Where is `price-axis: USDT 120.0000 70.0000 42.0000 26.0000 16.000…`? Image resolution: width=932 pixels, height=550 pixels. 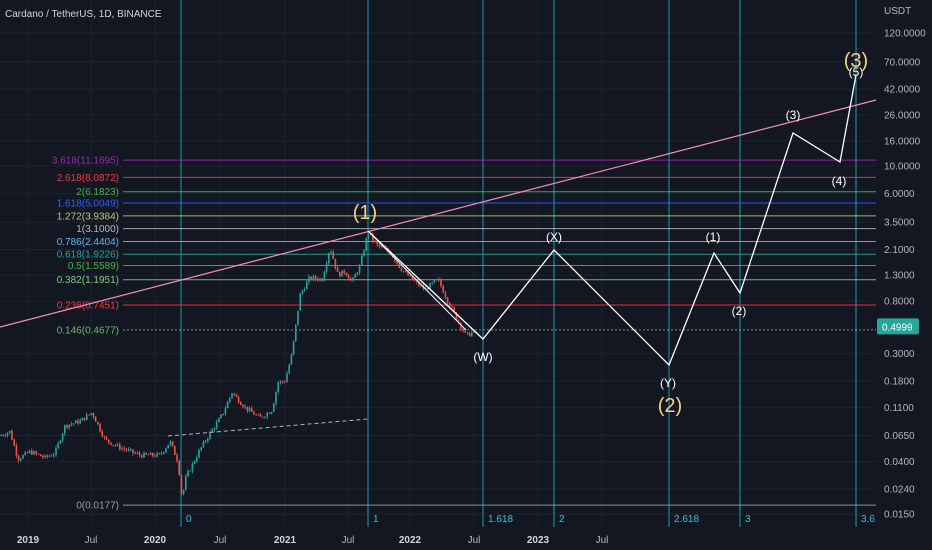
price-axis: USDT 120.0000 70.0000 42.0000 26.0000 16.000… is located at coordinates (904, 275).